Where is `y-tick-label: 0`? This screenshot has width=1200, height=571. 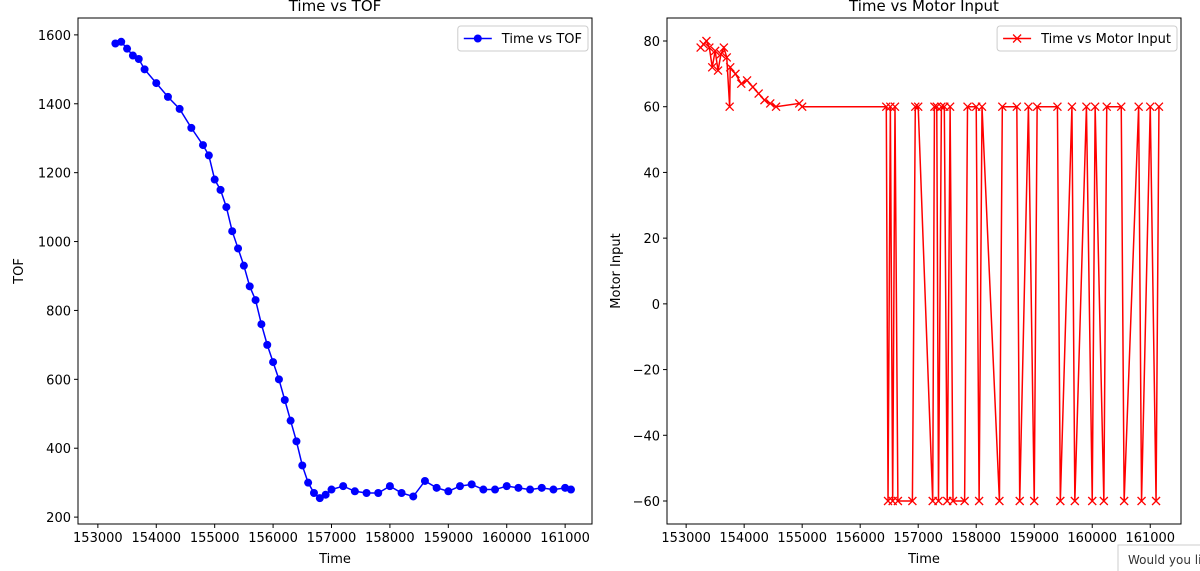 y-tick-label: 0 is located at coordinates (656, 305).